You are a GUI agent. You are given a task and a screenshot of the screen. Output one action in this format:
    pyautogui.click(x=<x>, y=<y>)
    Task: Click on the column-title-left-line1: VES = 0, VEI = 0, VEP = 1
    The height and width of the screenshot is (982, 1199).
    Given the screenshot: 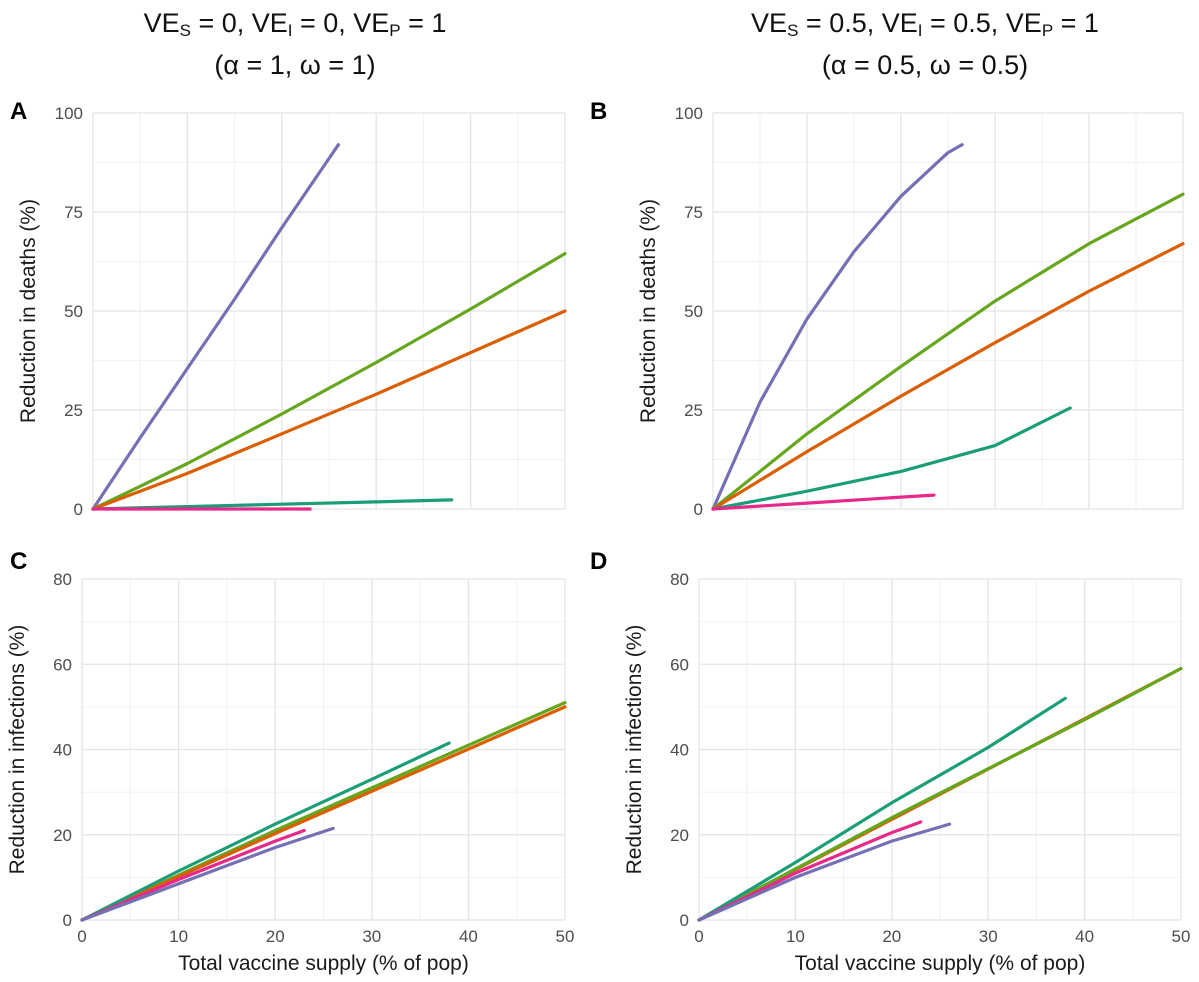 What is the action you would take?
    pyautogui.click(x=295, y=25)
    